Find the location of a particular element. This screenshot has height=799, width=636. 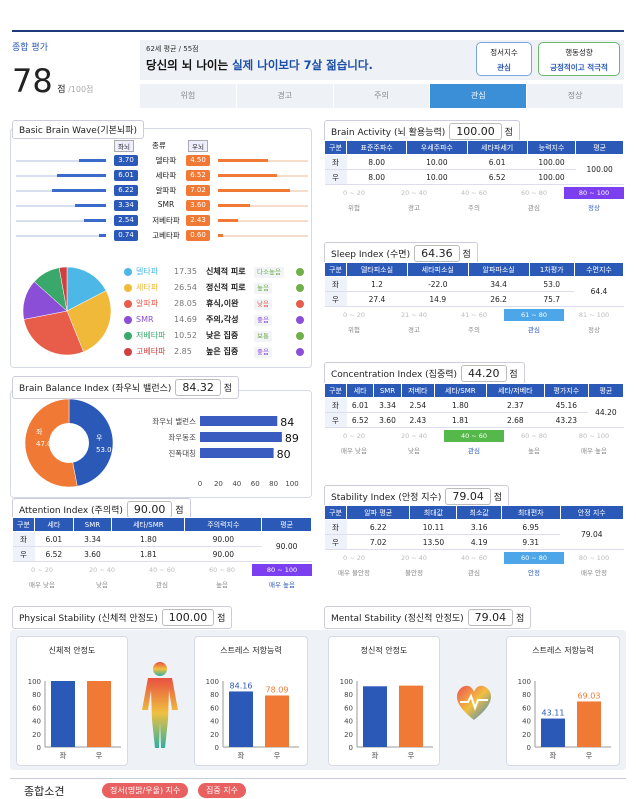

table-cell: 34.4 is located at coordinates (499, 284).